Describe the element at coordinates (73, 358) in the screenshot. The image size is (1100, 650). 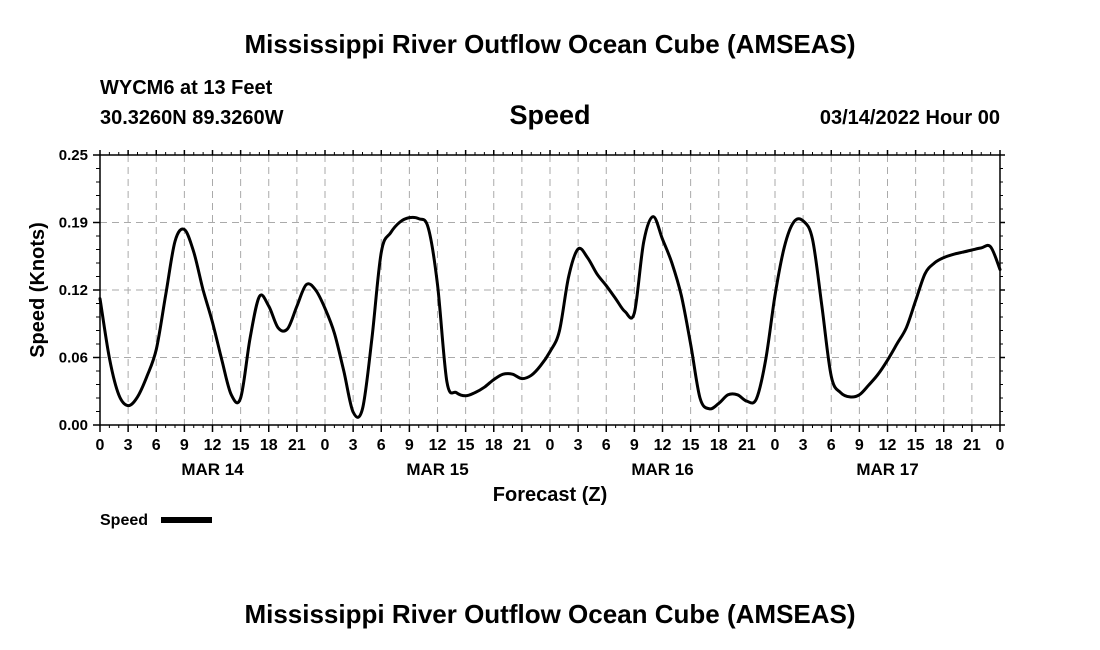
I see `y-tick-label: 0.06` at that location.